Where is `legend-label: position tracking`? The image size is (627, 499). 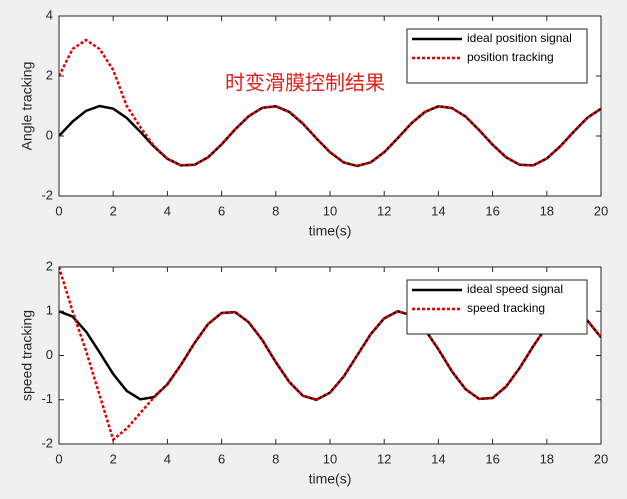
legend-label: position tracking is located at coordinates (510, 57).